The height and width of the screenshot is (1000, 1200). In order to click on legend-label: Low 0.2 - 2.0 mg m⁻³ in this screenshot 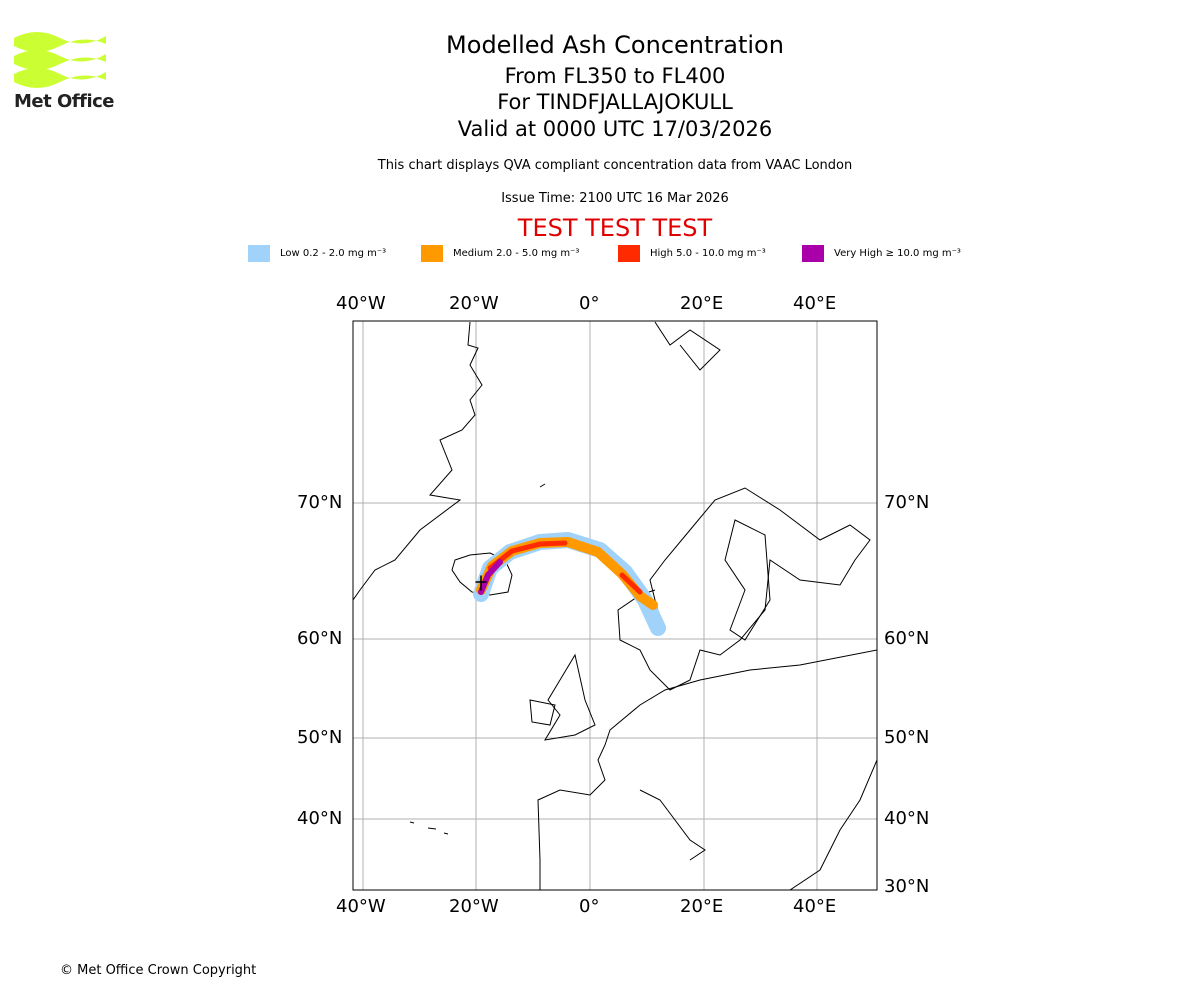, I will do `click(333, 253)`.